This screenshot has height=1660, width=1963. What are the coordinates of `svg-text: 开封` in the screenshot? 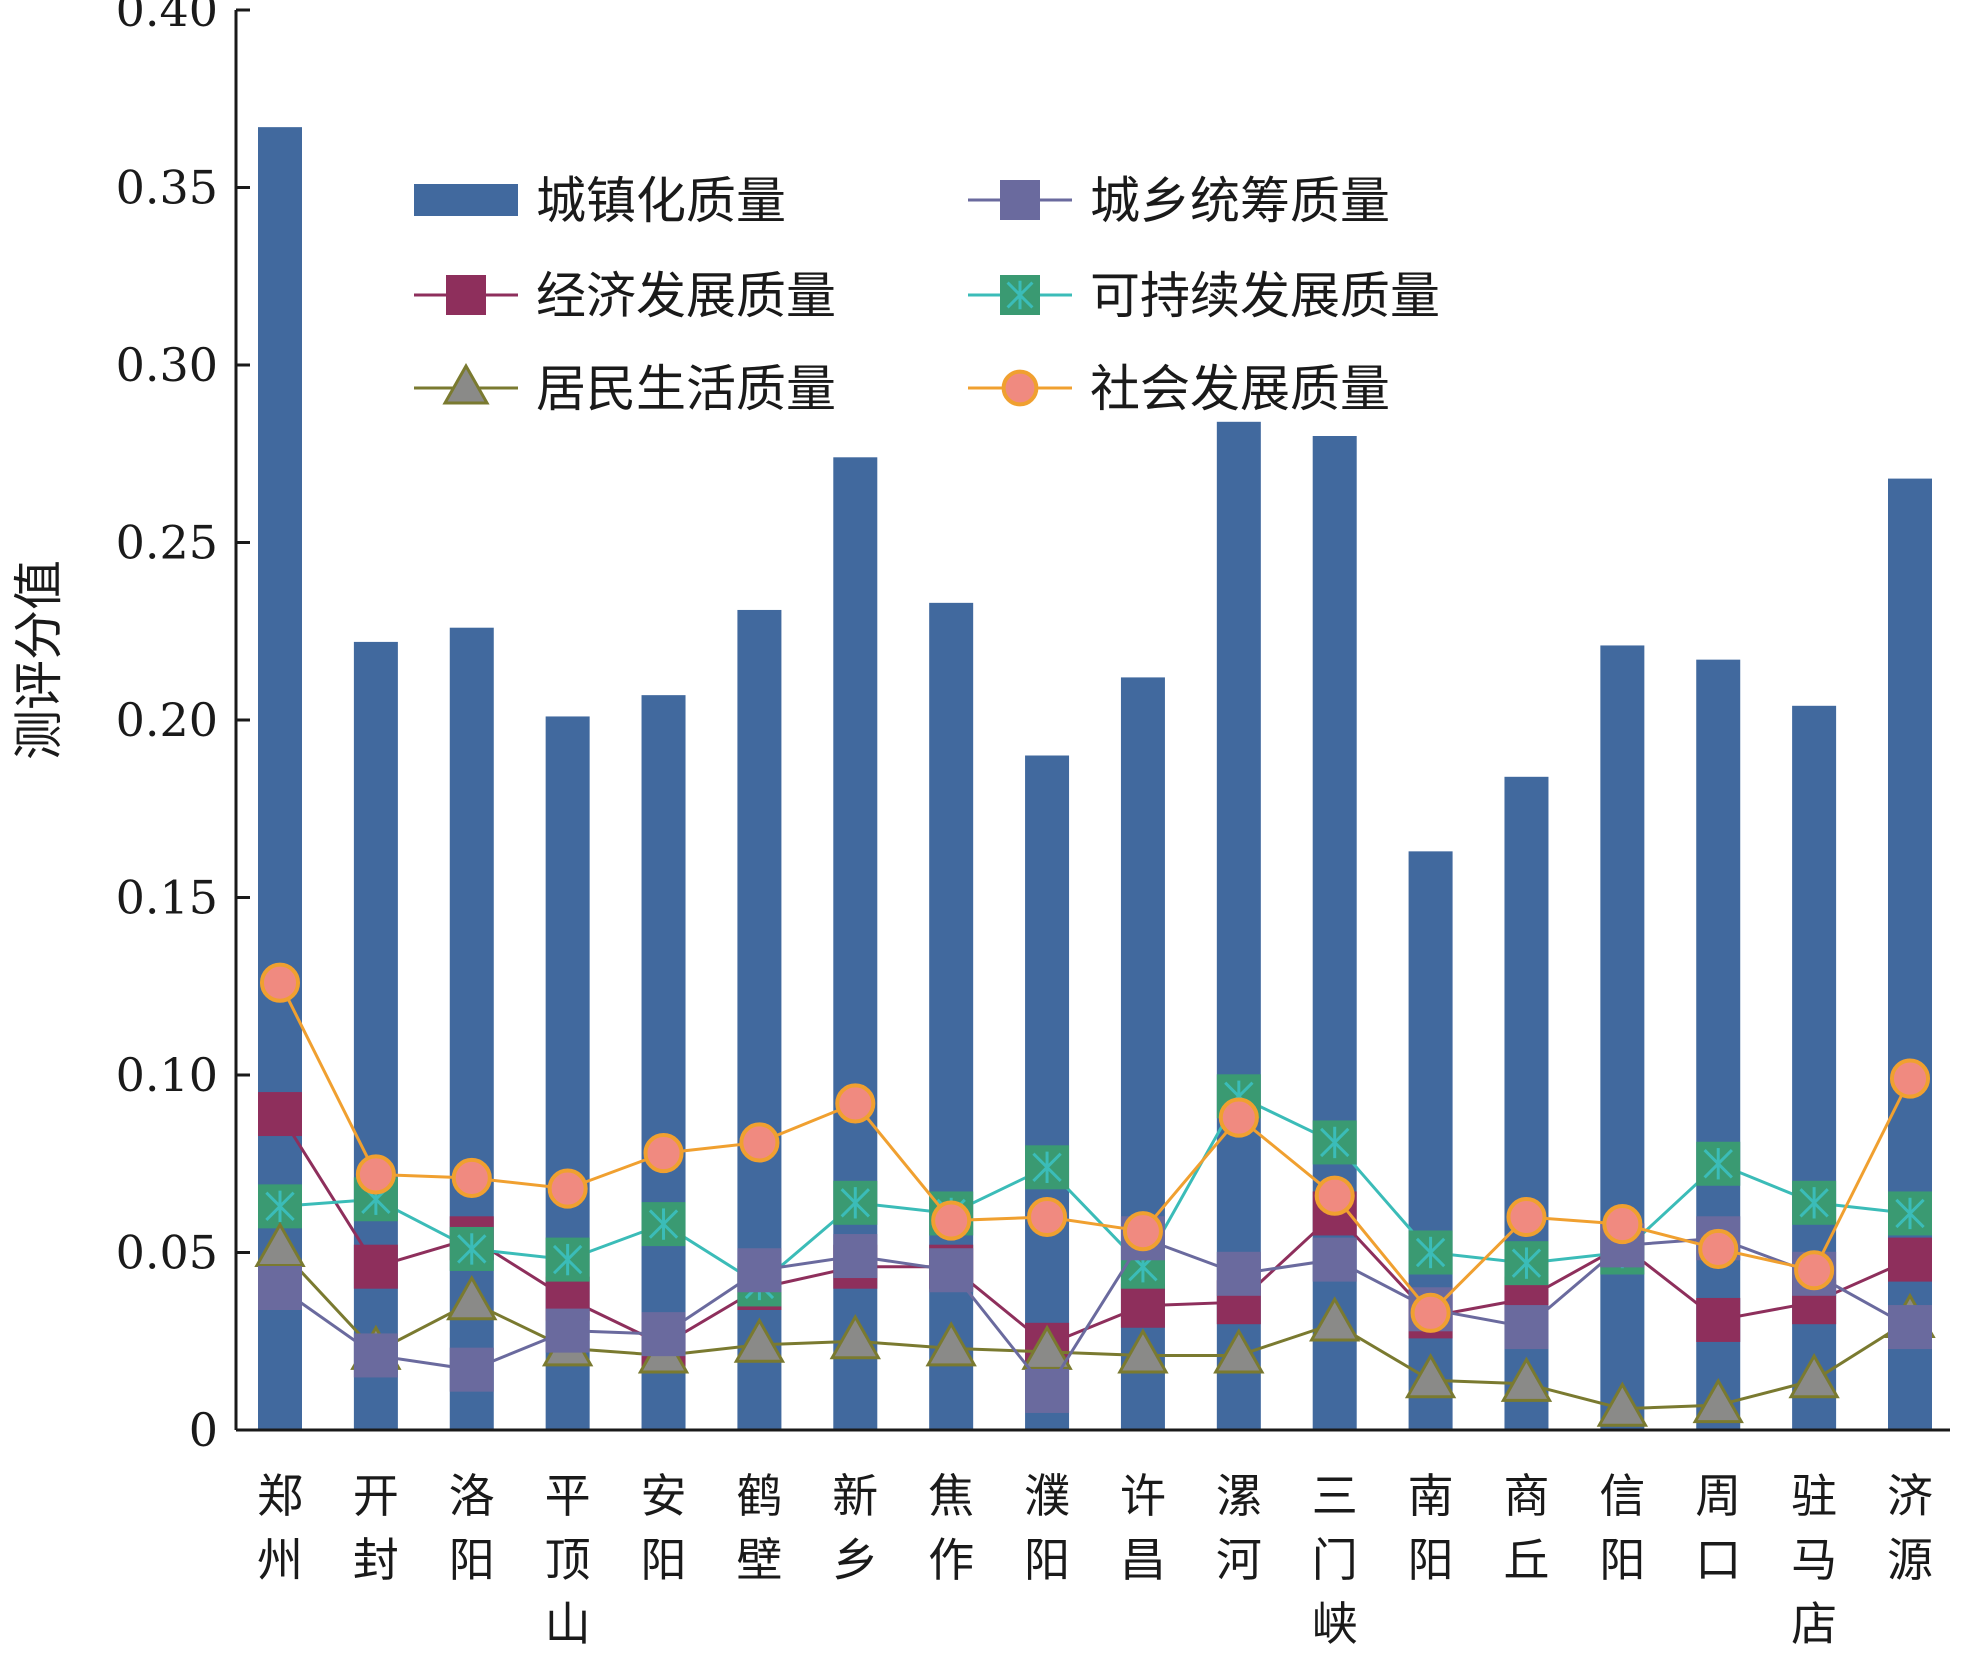 It's located at (376, 1528).